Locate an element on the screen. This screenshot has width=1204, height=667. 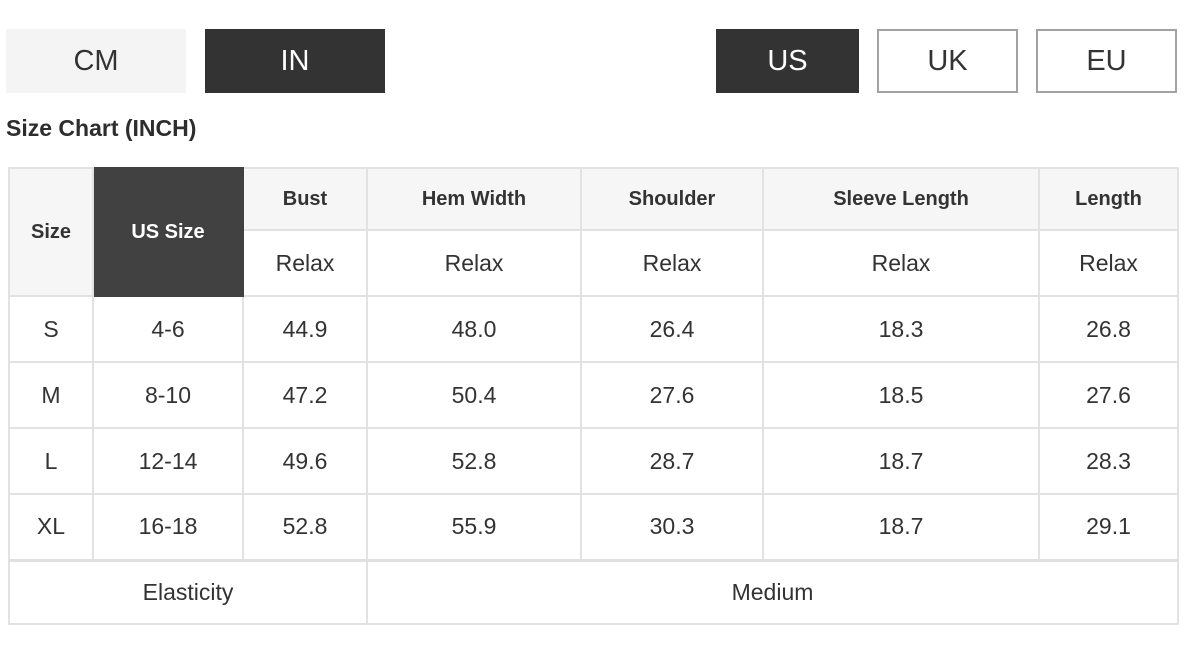
header-cell-length: Length is located at coordinates (1108, 199).